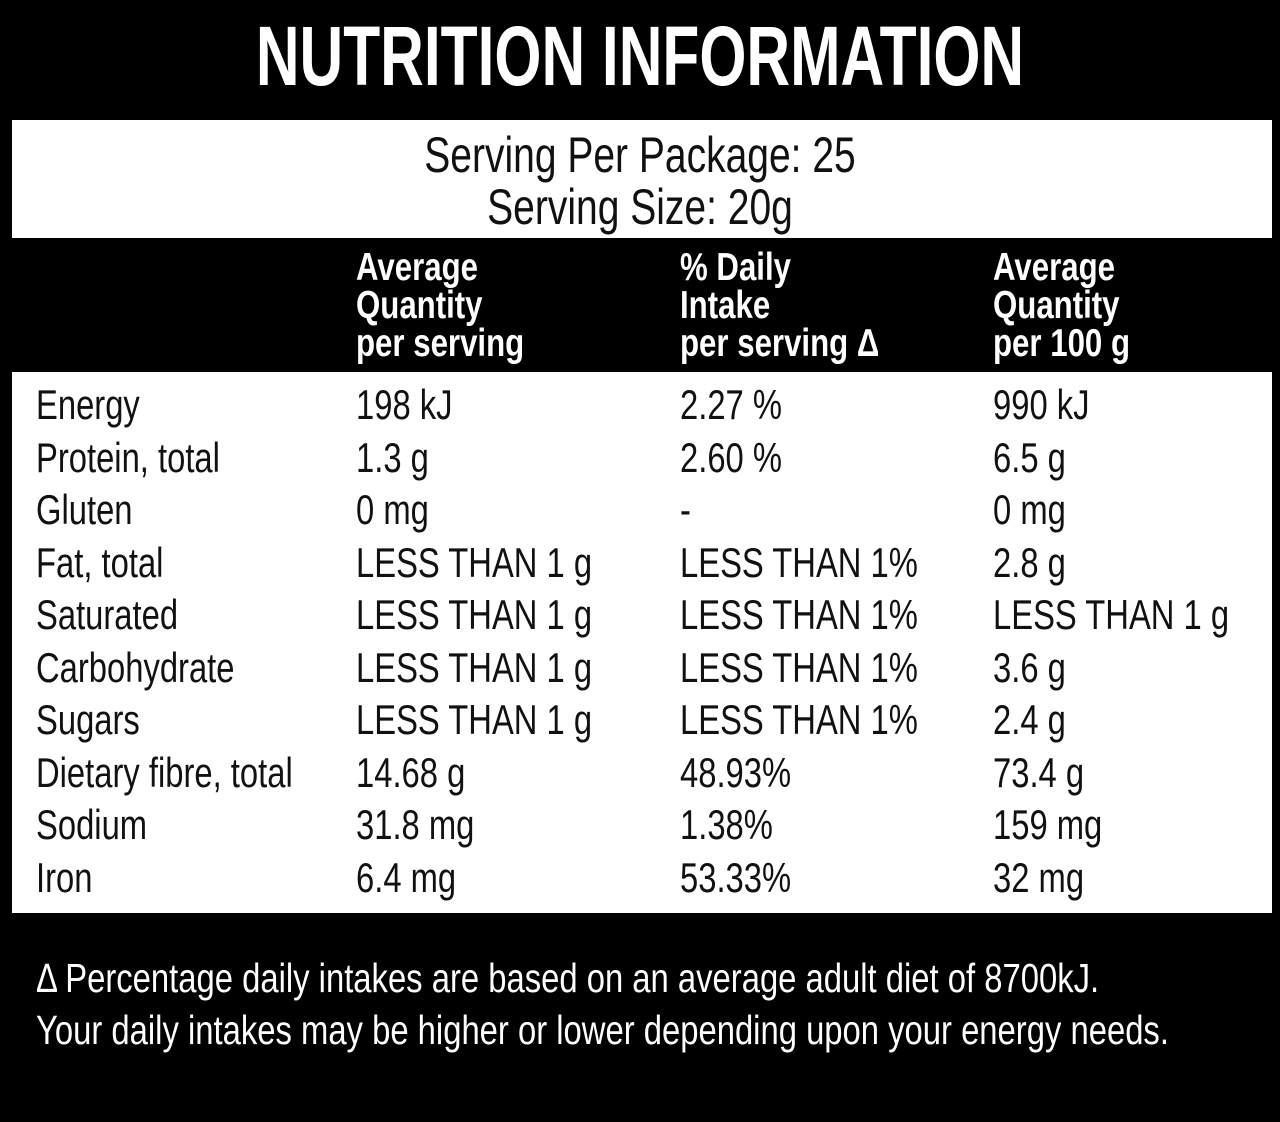 This screenshot has width=1280, height=1122. Describe the element at coordinates (415, 824) in the screenshot. I see `cell: 31.8 mg` at that location.